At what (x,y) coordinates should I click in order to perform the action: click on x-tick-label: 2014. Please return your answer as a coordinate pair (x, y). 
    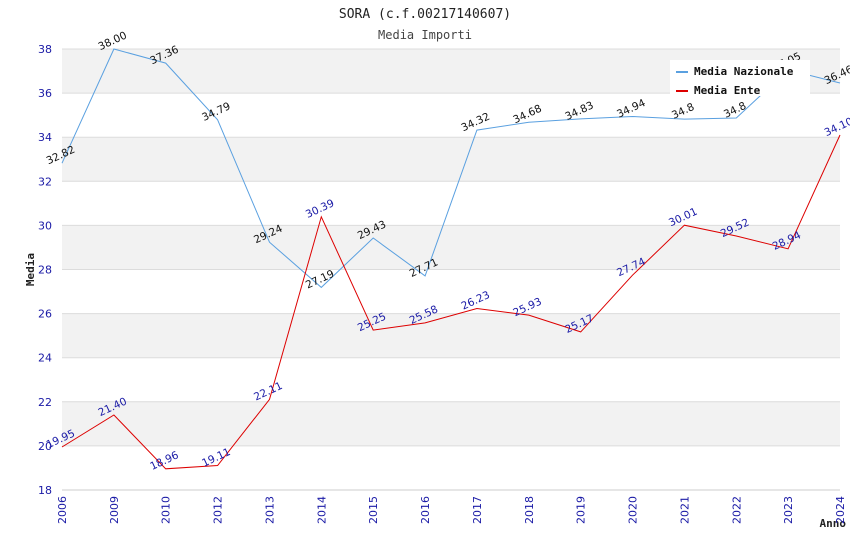
    Looking at the image, I should click on (321, 510).